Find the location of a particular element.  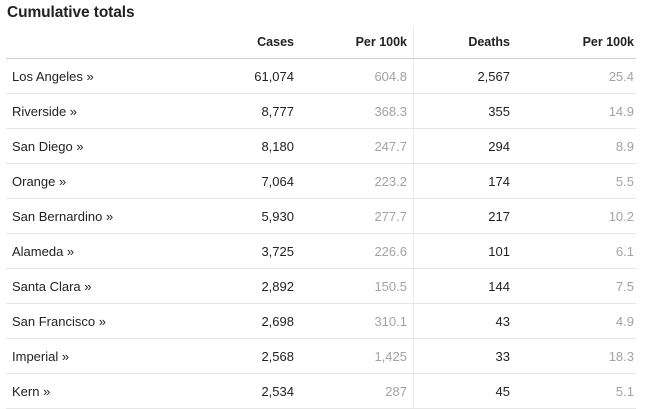

cases-per-100k-cell: 247.7 is located at coordinates (354, 146).